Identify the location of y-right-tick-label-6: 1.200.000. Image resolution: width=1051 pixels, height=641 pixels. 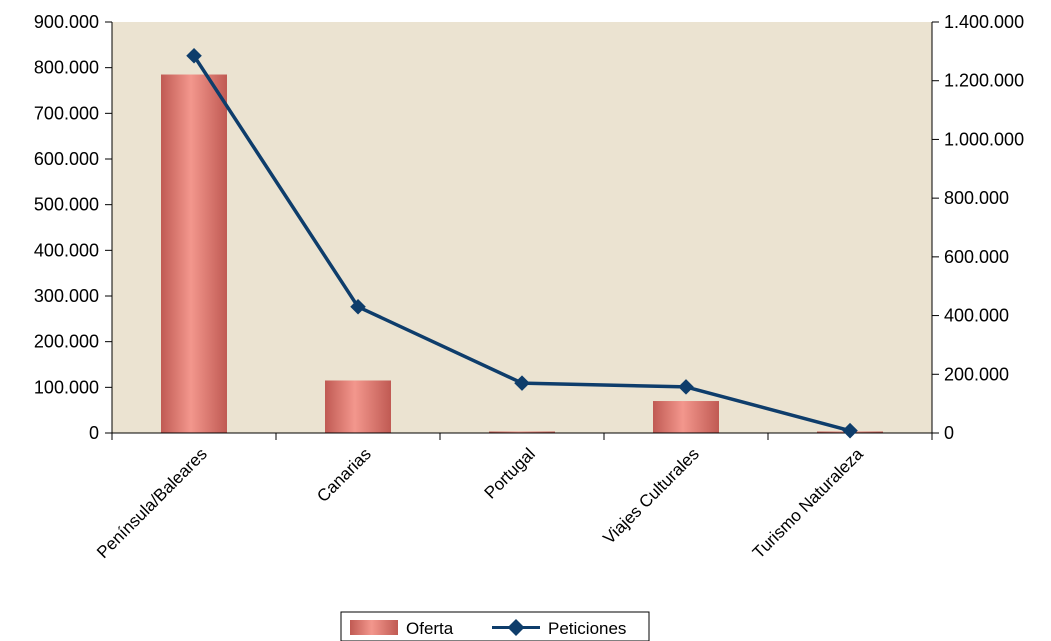
(984, 81).